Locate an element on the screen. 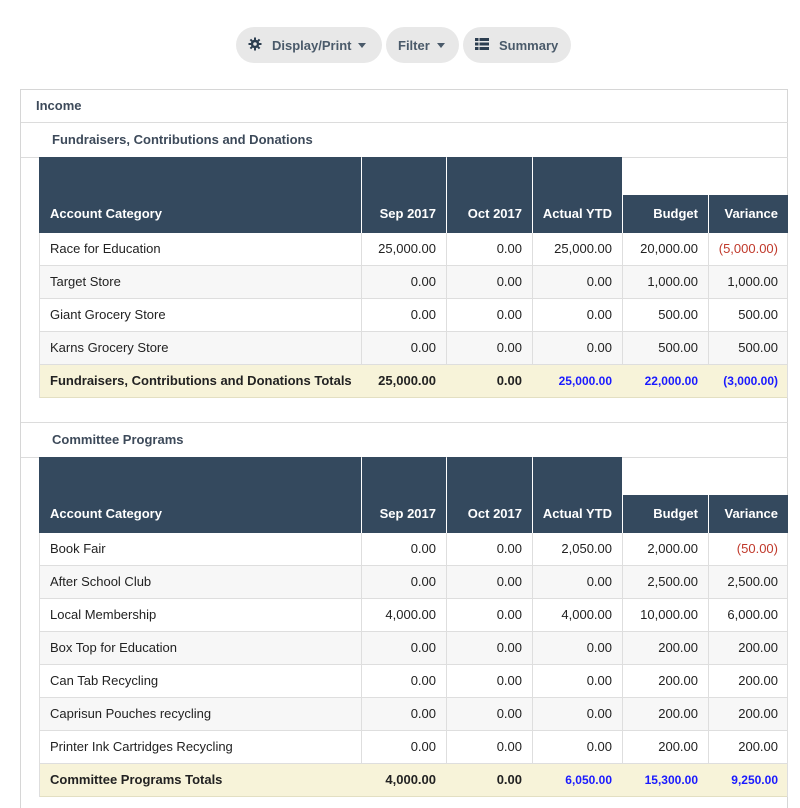 Image resolution: width=800 pixels, height=808 pixels. group-title-fundraisers: Fundraisers, Contributions and Donations is located at coordinates (182, 139).